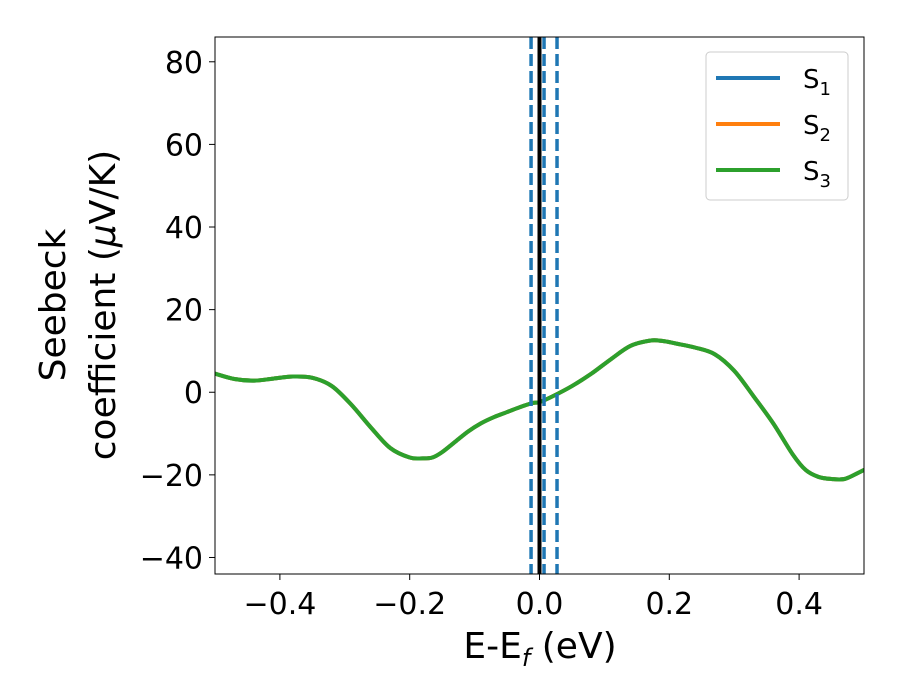 Image resolution: width=900 pixels, height=700 pixels. I want to click on y-ticks: −40 −20 0 20 40 60 80, so click(177, 311).